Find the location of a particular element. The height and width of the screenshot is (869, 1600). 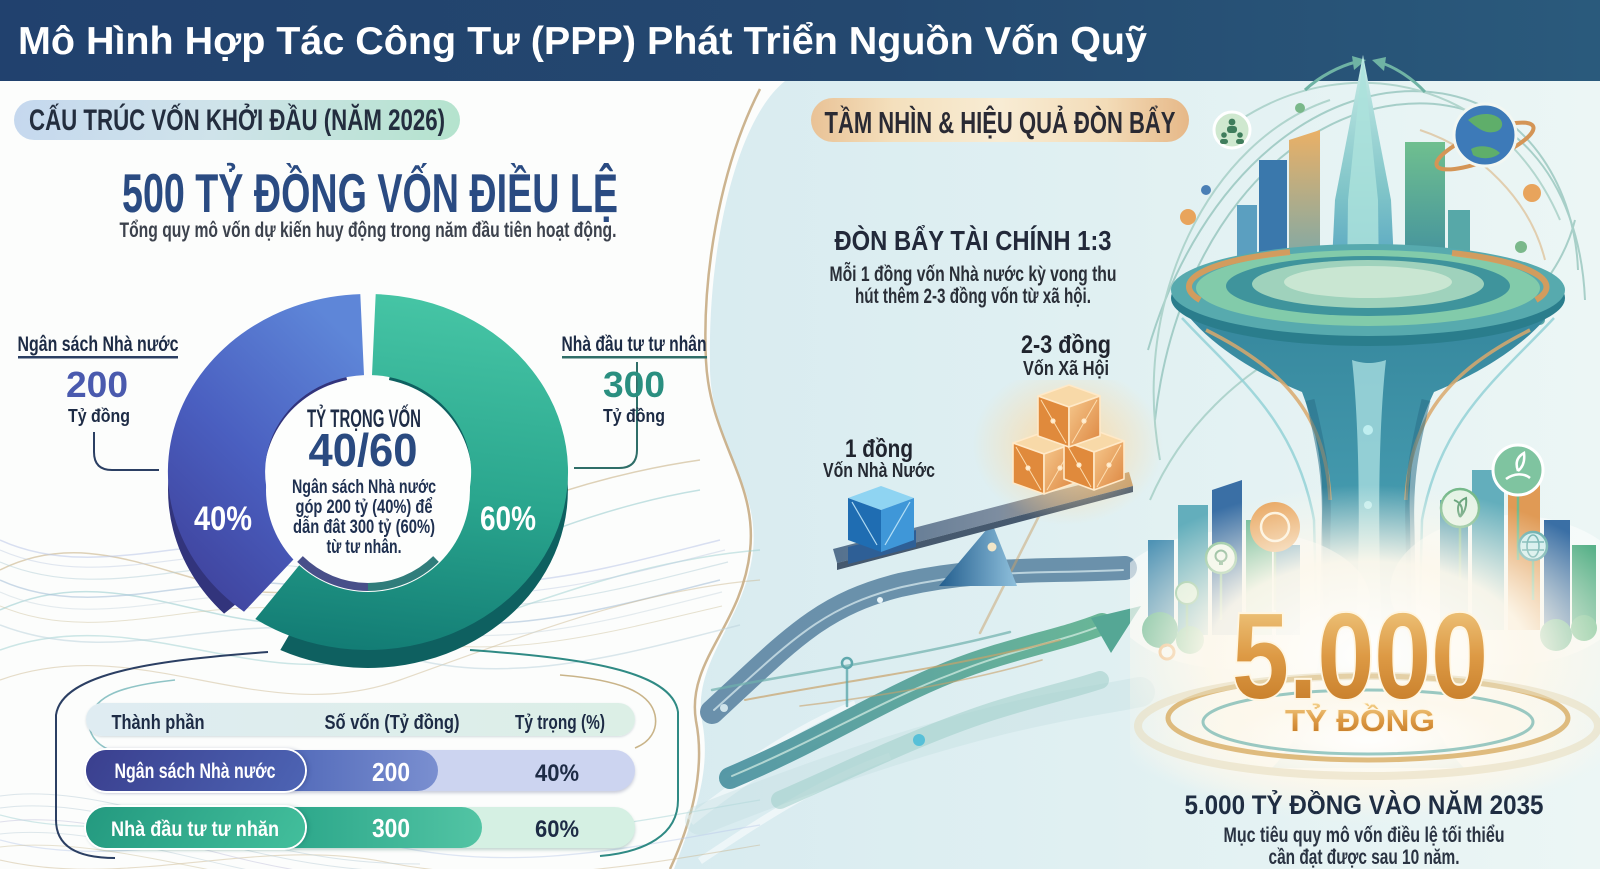

svg-text: 1 đồng is located at coordinates (879, 449).